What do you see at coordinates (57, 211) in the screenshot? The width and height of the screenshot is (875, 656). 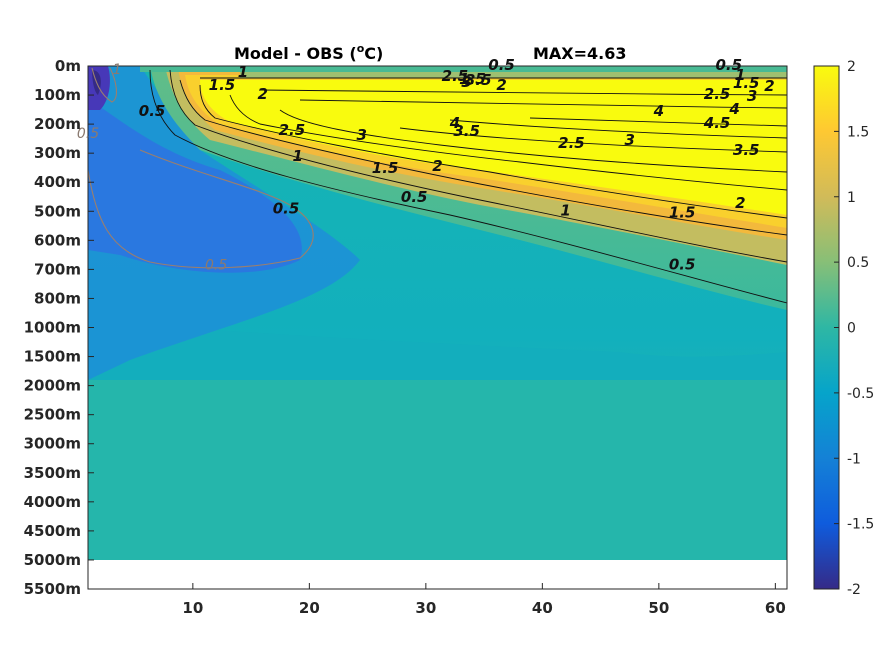 I see `y-tick-label: 500m` at bounding box center [57, 211].